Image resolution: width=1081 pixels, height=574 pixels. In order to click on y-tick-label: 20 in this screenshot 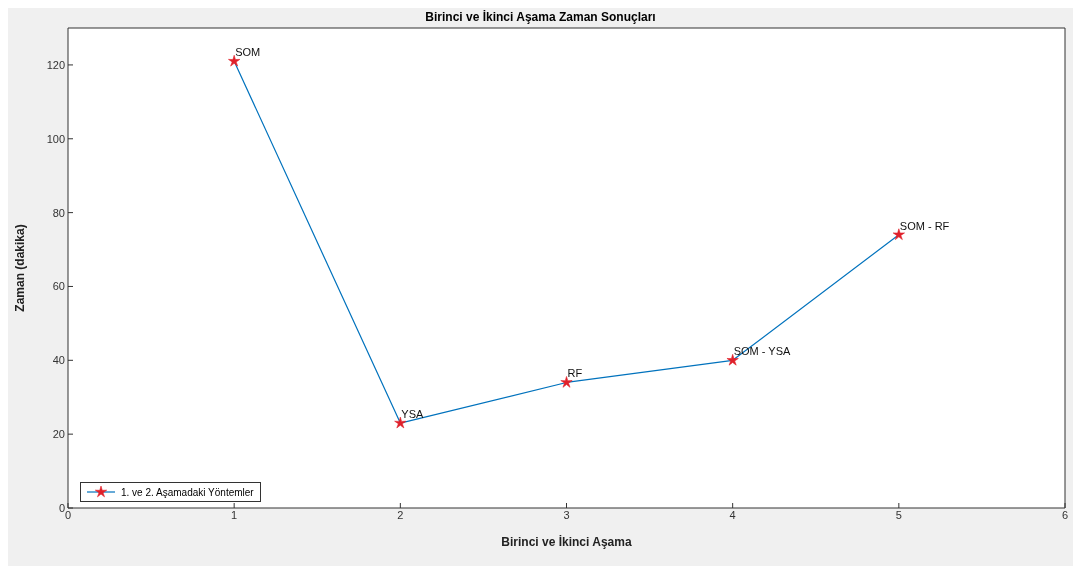, I will do `click(58, 434)`.